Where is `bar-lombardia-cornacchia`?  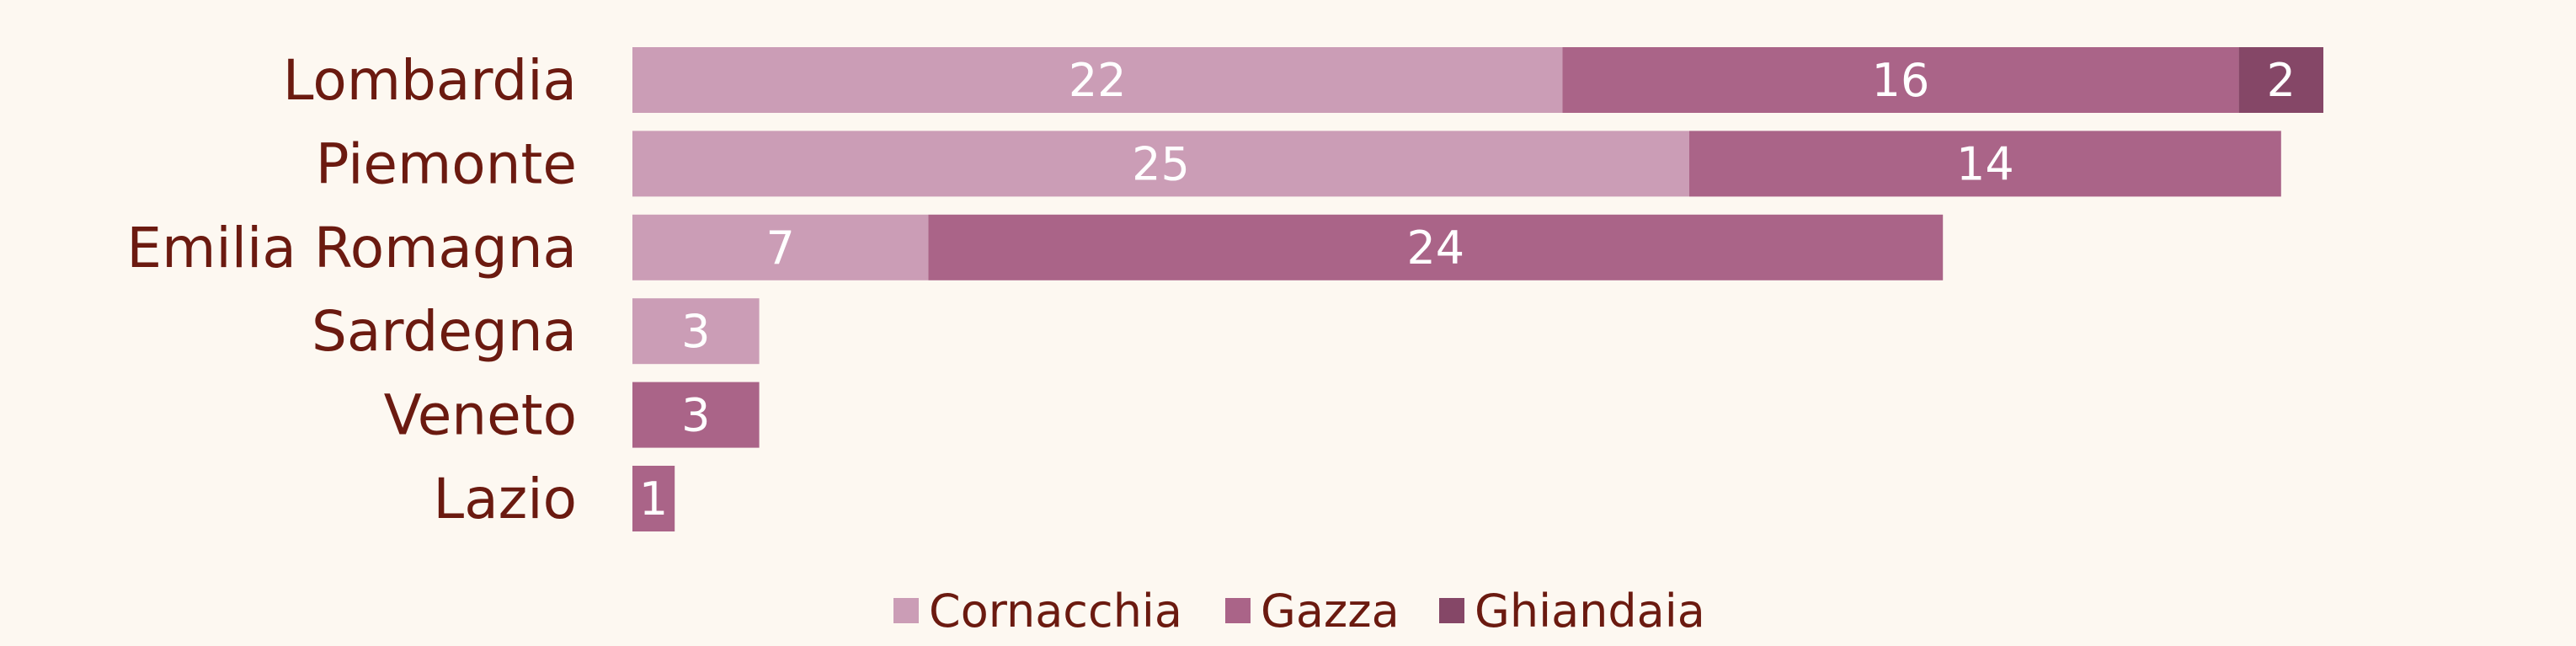 bar-lombardia-cornacchia is located at coordinates (1097, 80).